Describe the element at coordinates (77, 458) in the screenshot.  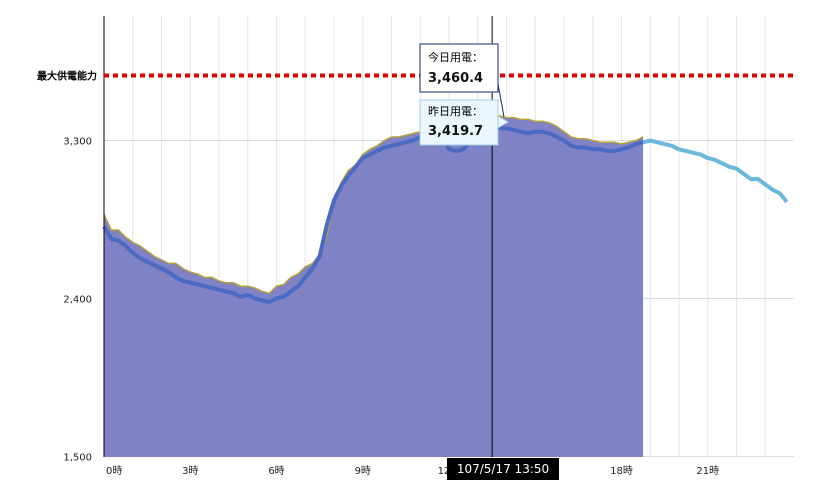
I see `y-tick-label: 1,500` at that location.